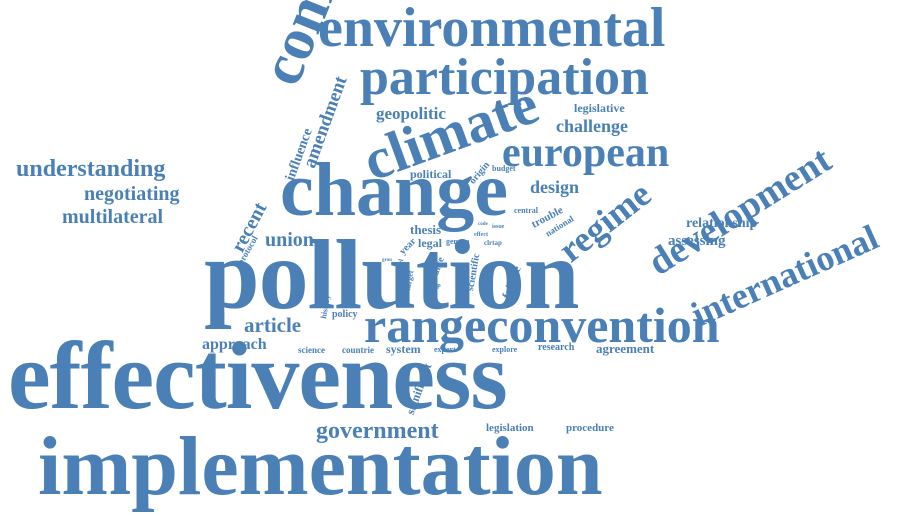 The width and height of the screenshot is (900, 528). I want to click on word-issue: issue, so click(498, 227).